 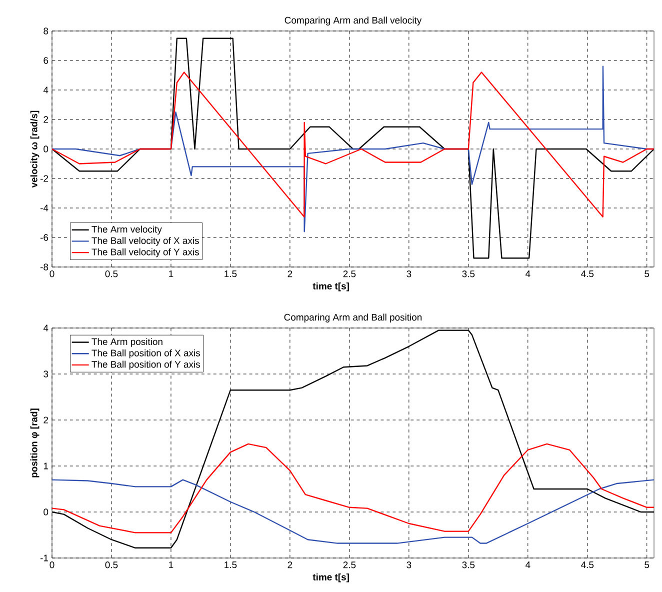 What do you see at coordinates (146, 365) in the screenshot?
I see `legend-label: The Ball position of Y axis` at bounding box center [146, 365].